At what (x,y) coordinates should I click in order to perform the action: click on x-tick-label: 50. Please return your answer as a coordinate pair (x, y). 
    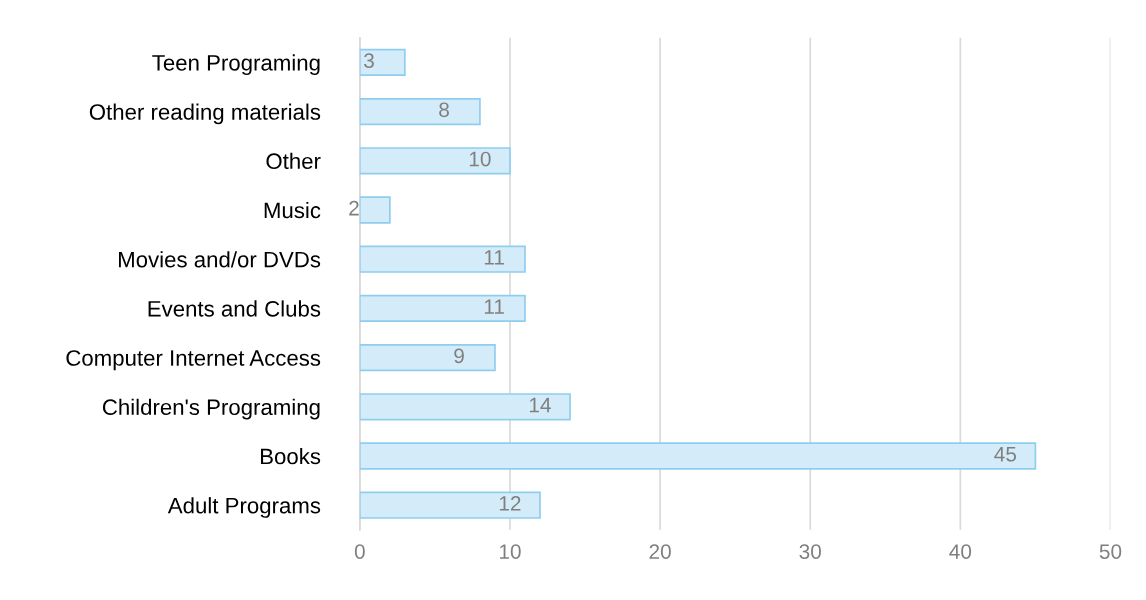
    Looking at the image, I should click on (1110, 551).